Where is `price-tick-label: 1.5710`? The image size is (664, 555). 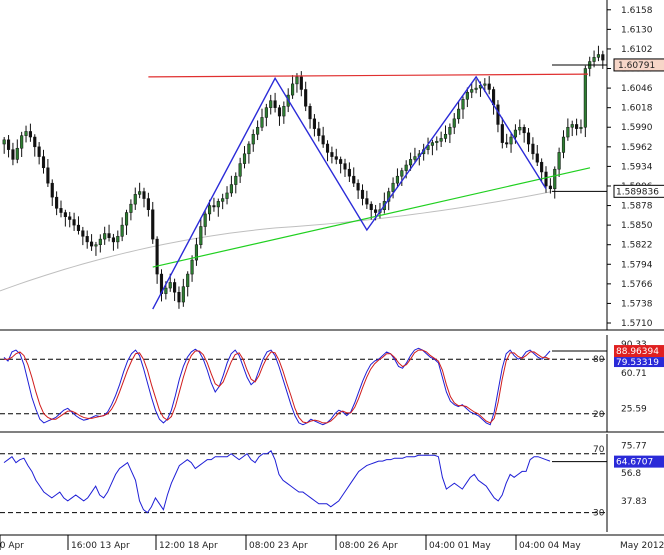 price-tick-label: 1.5710 is located at coordinates (637, 324).